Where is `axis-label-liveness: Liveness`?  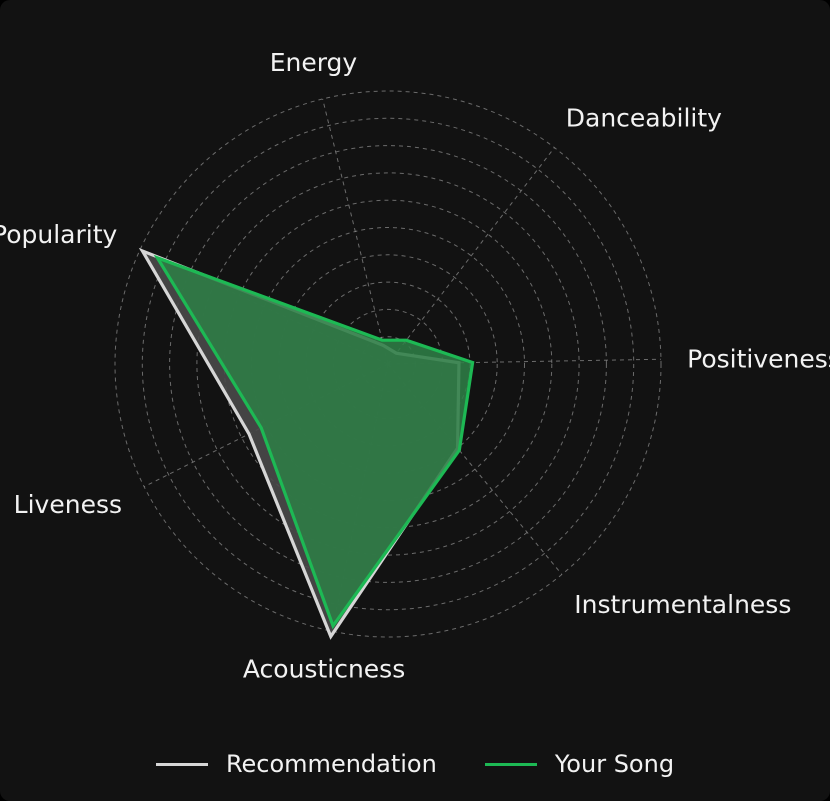
axis-label-liveness: Liveness is located at coordinates (68, 504).